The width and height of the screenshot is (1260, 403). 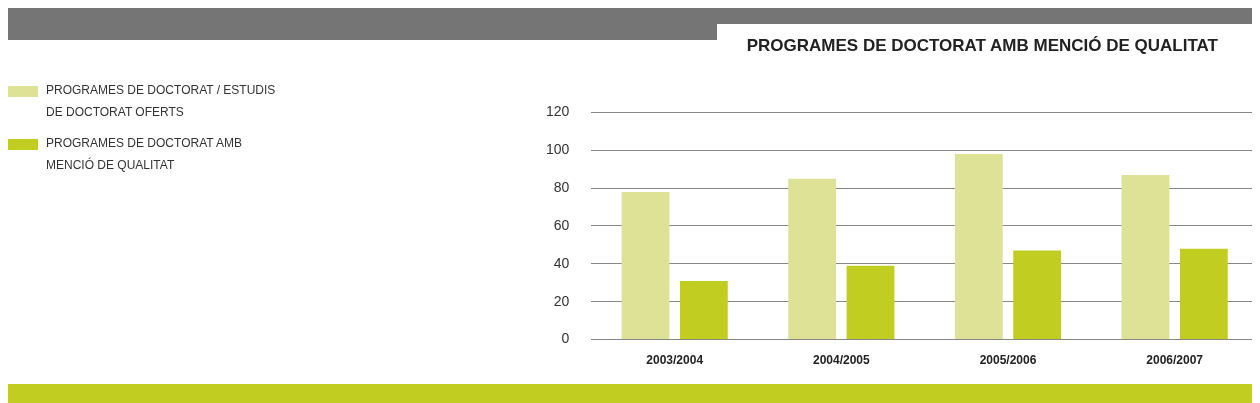 I want to click on y-tick-label: 80, so click(x=561, y=186).